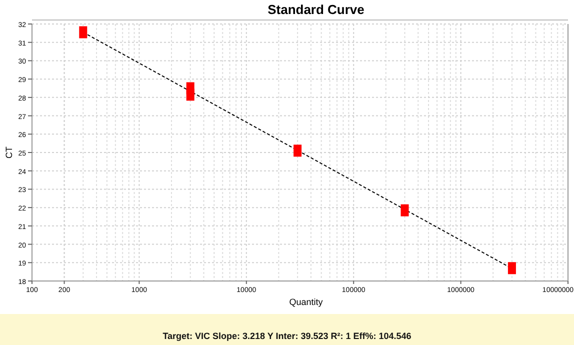 The width and height of the screenshot is (574, 345). I want to click on text: Target: VIC Slope: 3.218 Y Inter: 39.523 R²: 1 Eff%: 104.546, so click(287, 336).